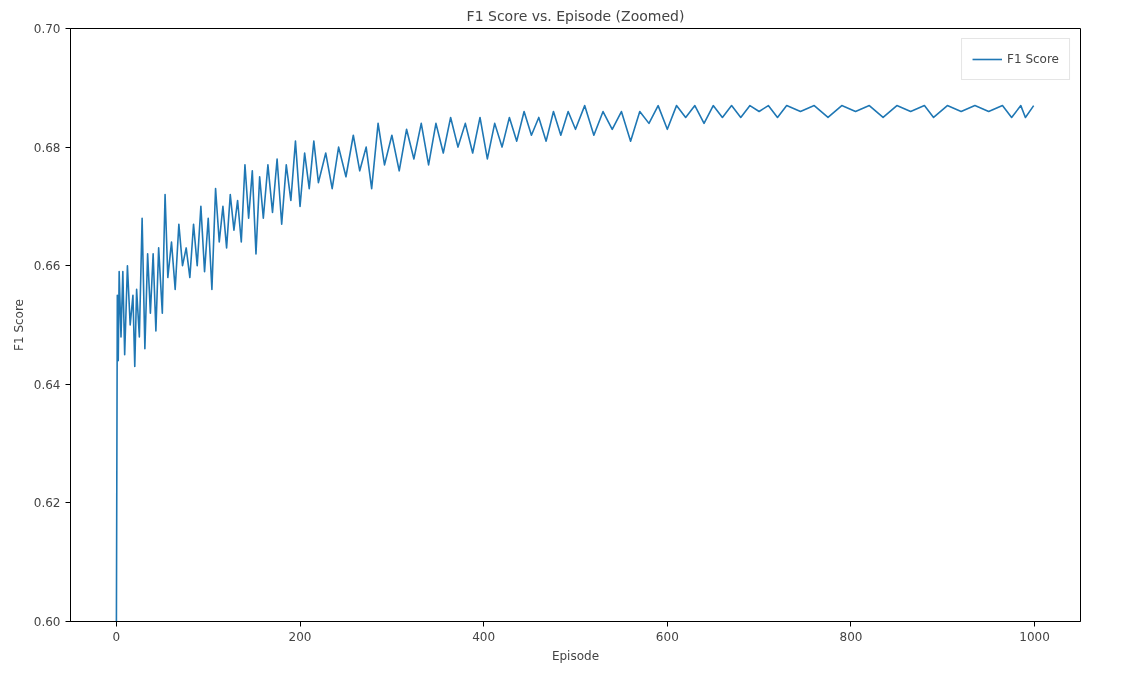 This screenshot has height=675, width=1122. Describe the element at coordinates (47, 147) in the screenshot. I see `y-tick-label: 0.68` at that location.